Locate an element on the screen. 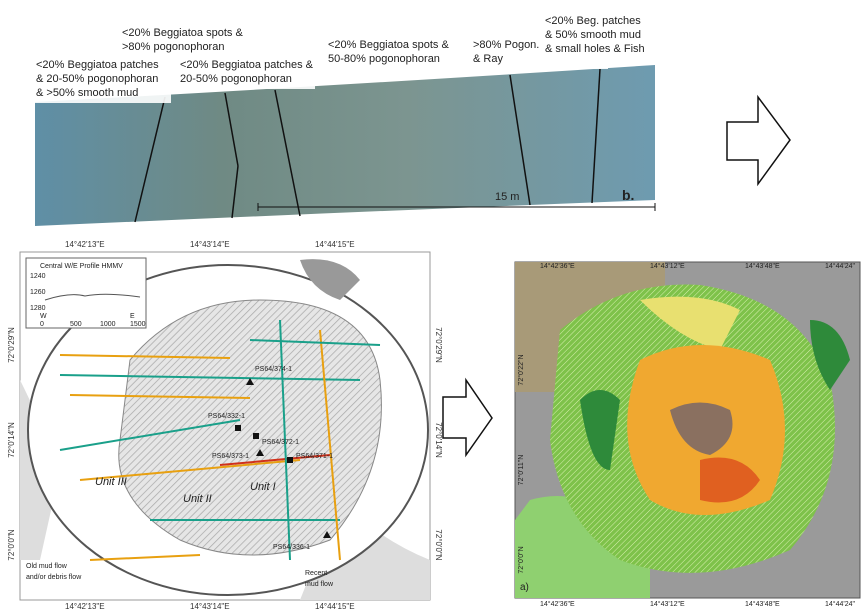 The height and width of the screenshot is (612, 868). zone-label: & 50% smooth mud is located at coordinates (593, 35).